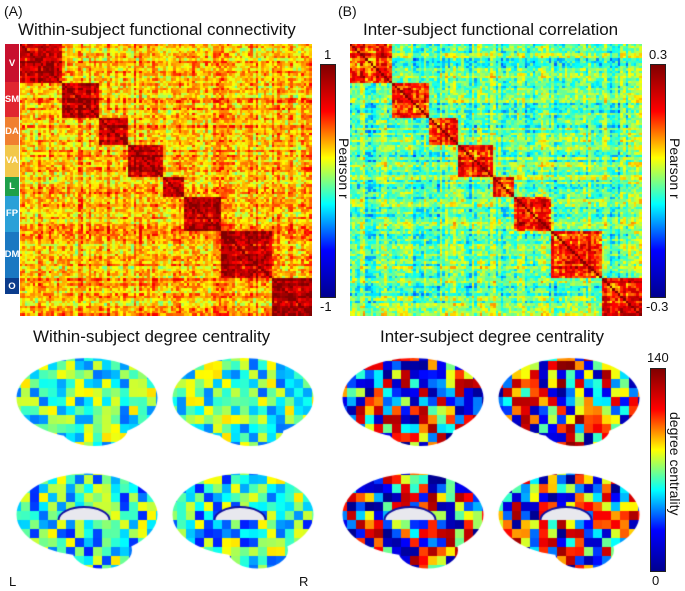  What do you see at coordinates (157, 29) in the screenshot?
I see `title-within-fc: Within-subject functional connectivity` at bounding box center [157, 29].